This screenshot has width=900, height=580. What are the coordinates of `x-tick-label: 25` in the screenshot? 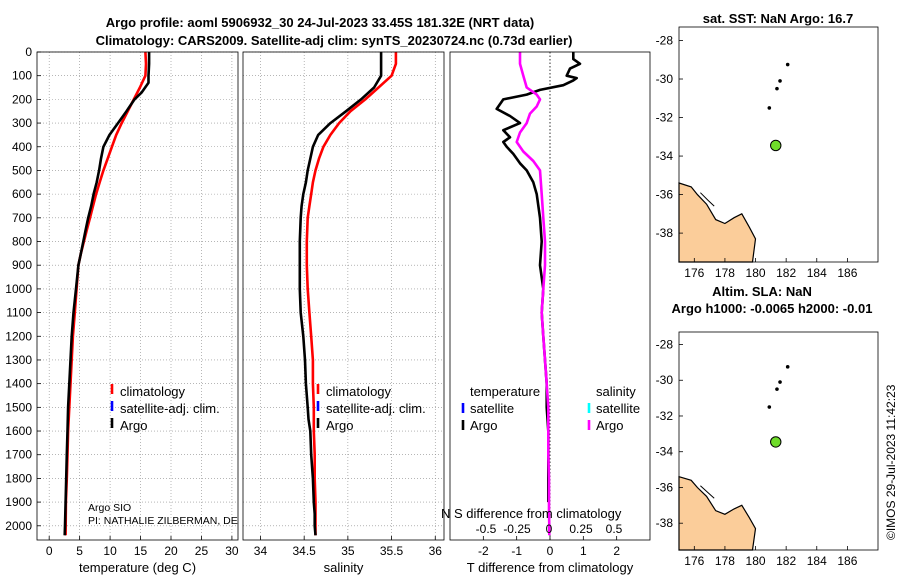 It's located at (202, 551).